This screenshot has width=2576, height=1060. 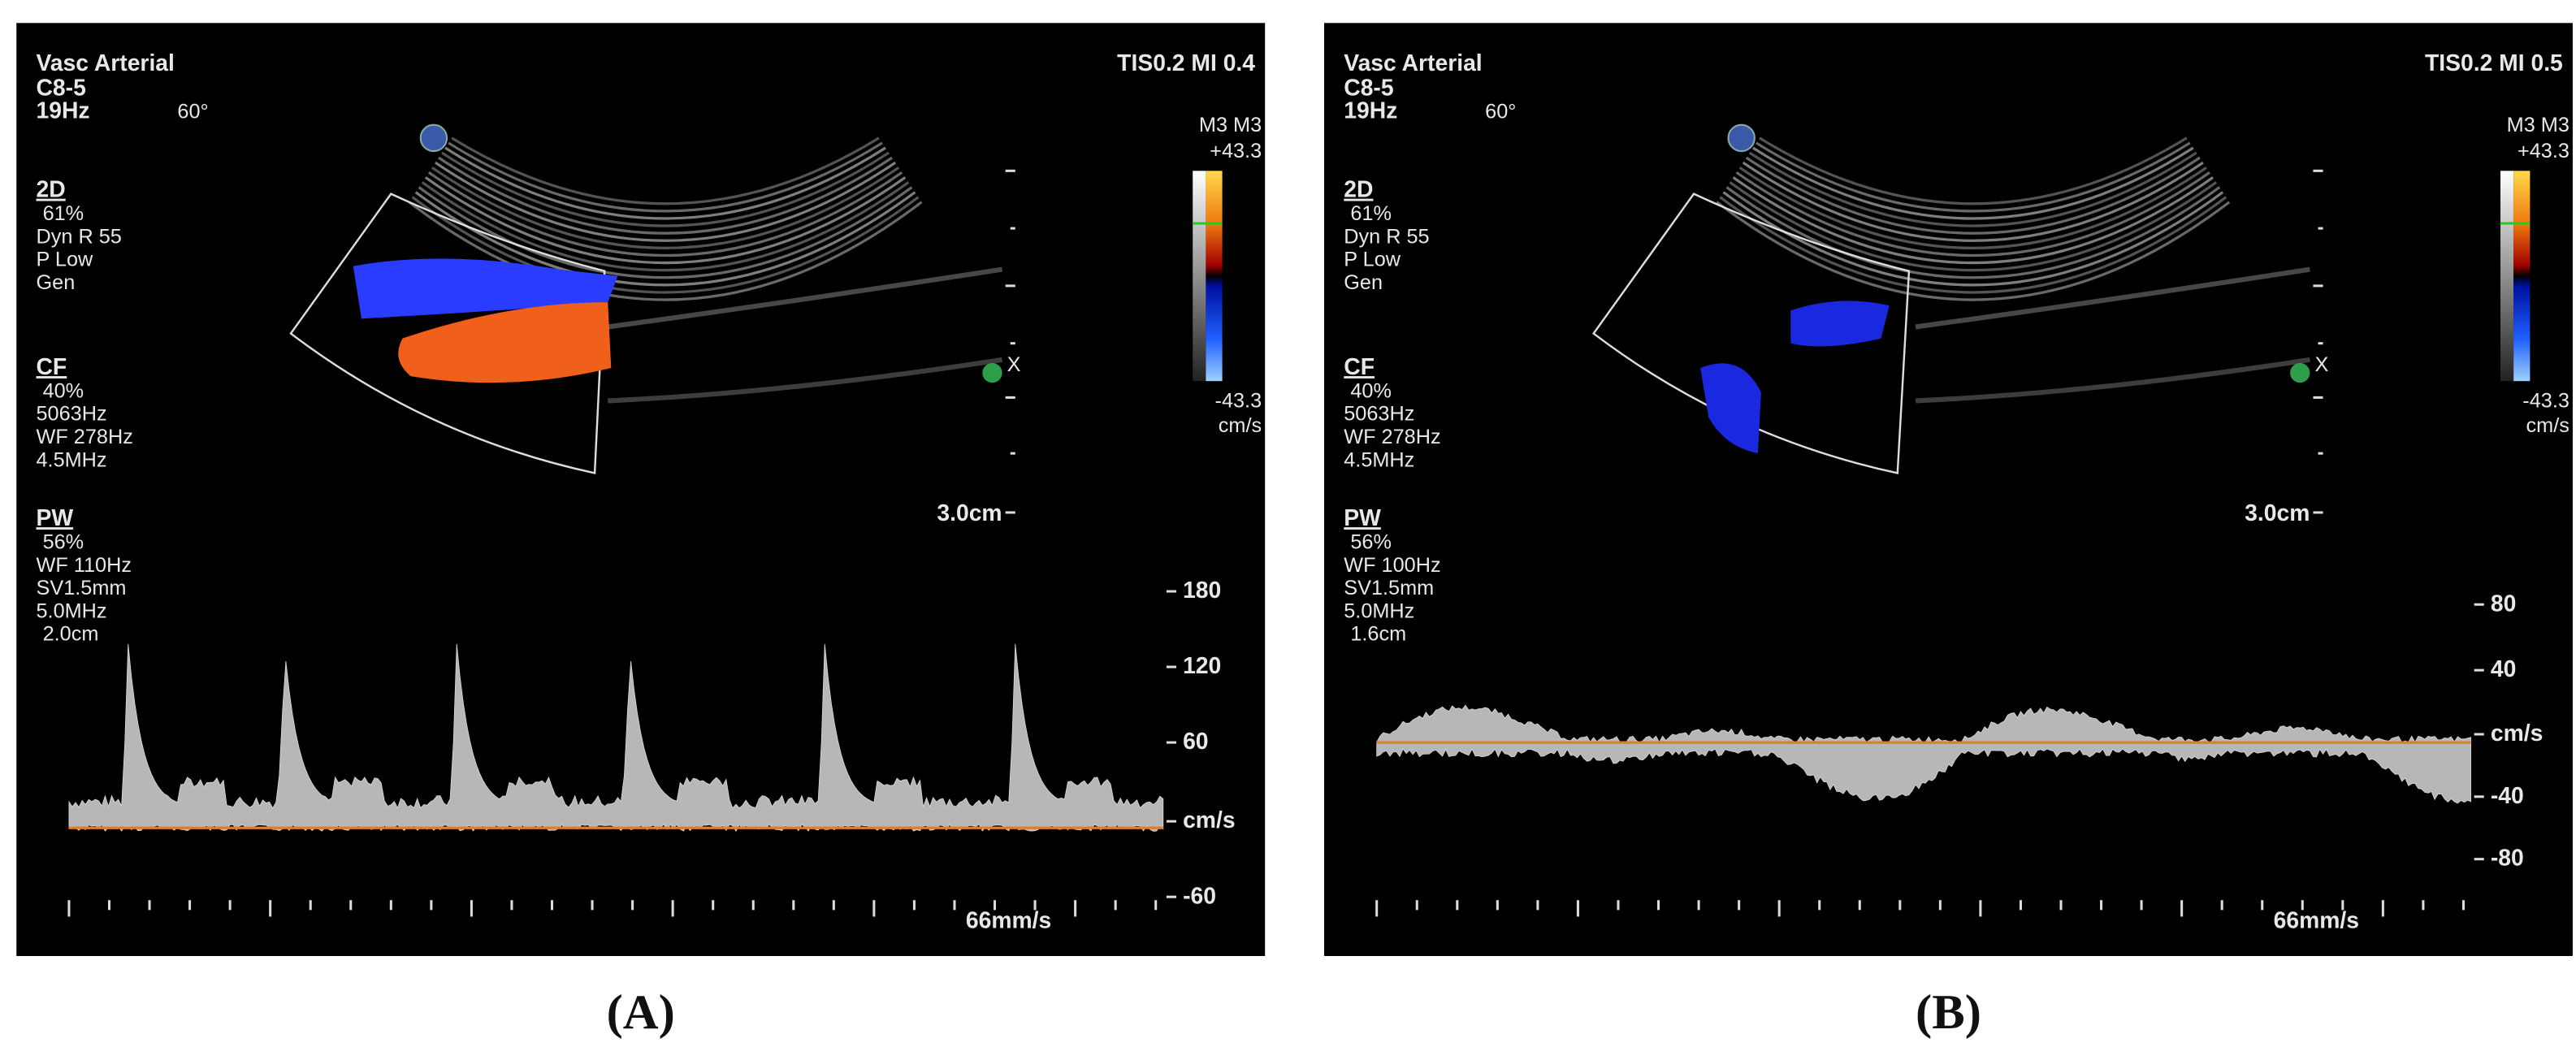 What do you see at coordinates (1923, 754) in the screenshot?
I see `doppler-waveform` at bounding box center [1923, 754].